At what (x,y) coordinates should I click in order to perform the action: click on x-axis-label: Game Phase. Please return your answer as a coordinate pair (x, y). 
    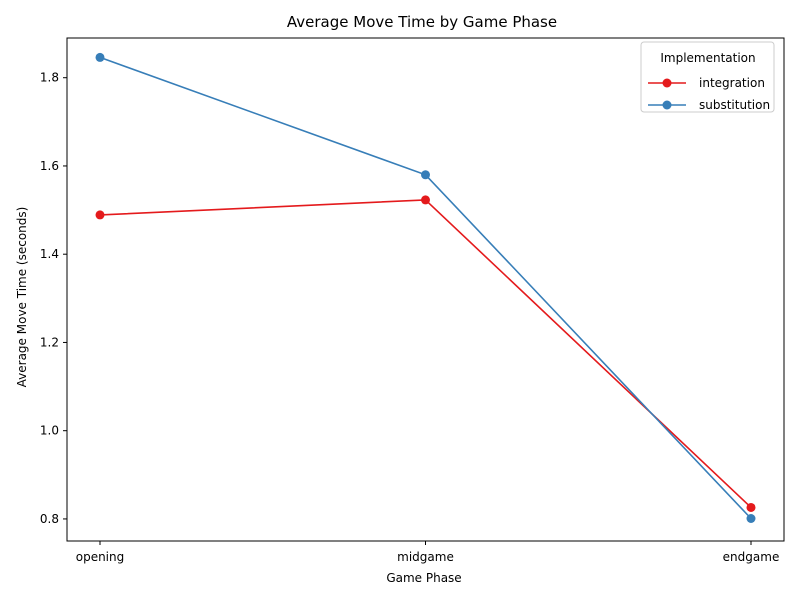
    Looking at the image, I should click on (423, 578).